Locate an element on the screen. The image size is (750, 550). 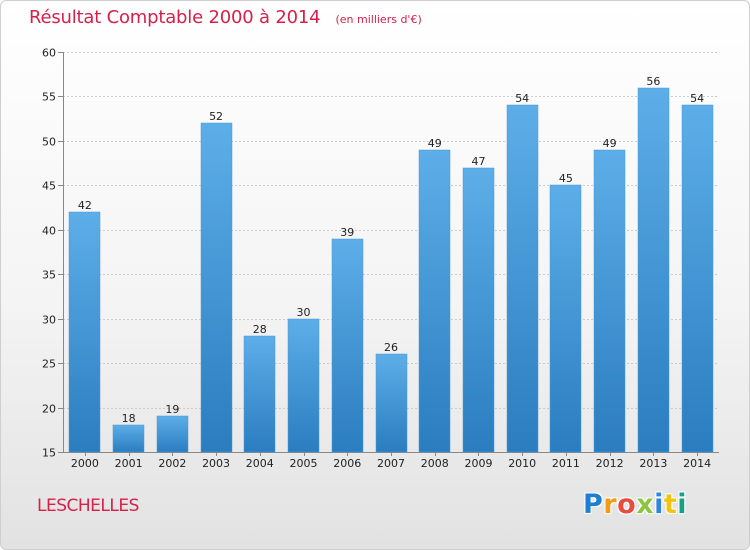
value-label-2007: 26 is located at coordinates (391, 347).